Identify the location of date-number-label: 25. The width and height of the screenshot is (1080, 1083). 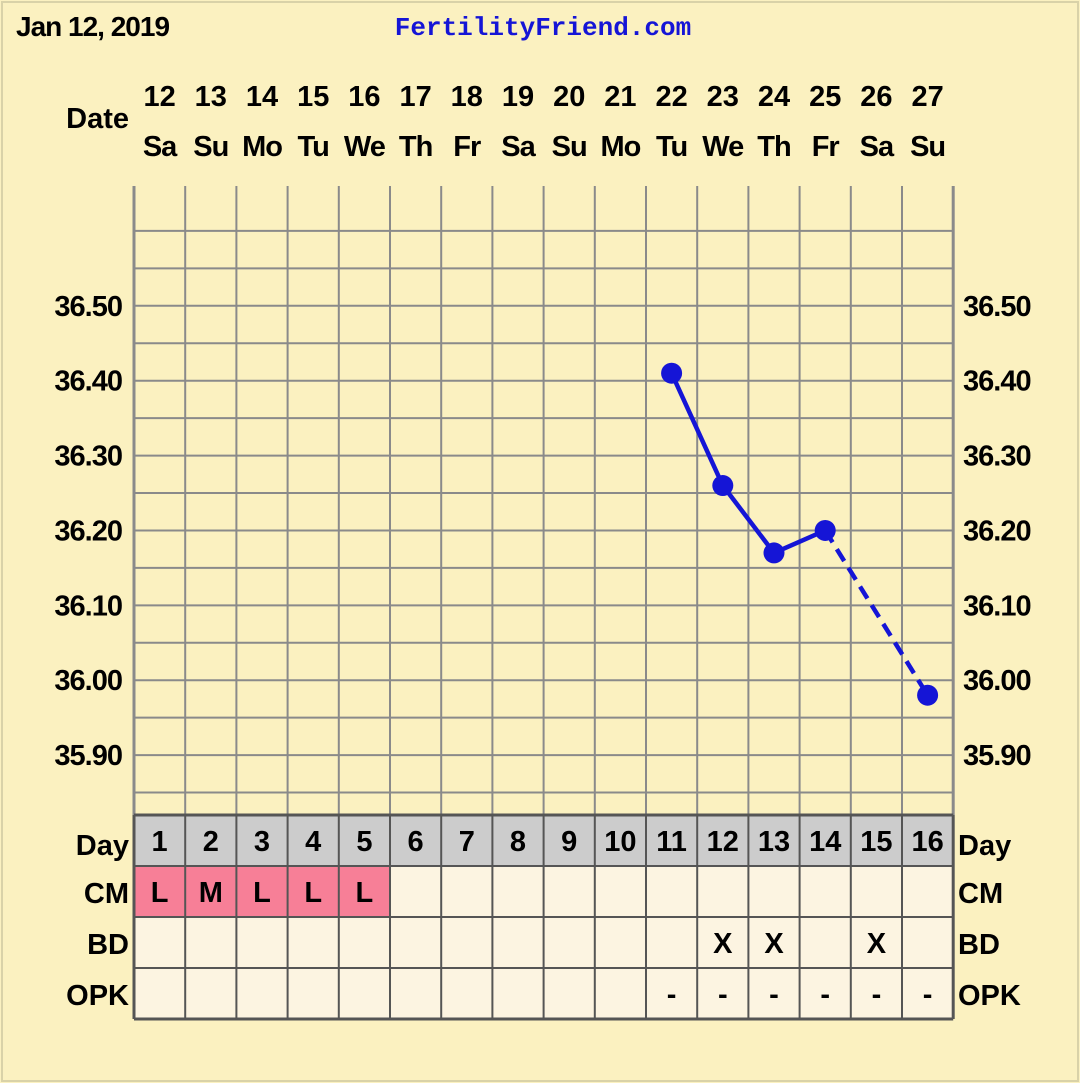
(825, 97).